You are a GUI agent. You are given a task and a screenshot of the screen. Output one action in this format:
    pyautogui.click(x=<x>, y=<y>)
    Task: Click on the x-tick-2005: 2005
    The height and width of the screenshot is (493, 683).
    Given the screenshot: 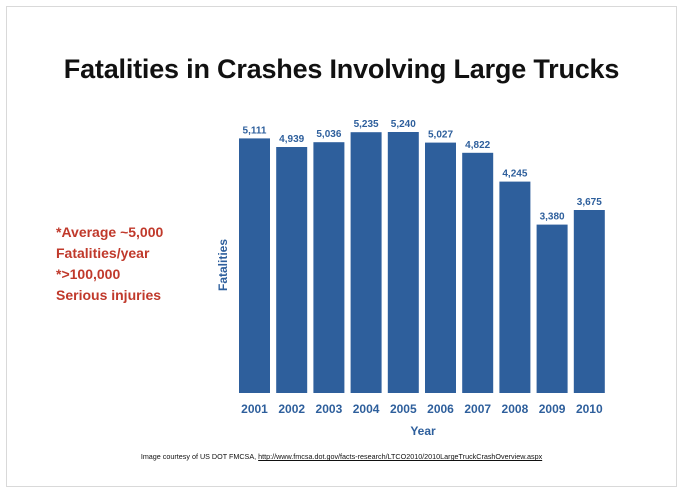 What is the action you would take?
    pyautogui.click(x=403, y=409)
    